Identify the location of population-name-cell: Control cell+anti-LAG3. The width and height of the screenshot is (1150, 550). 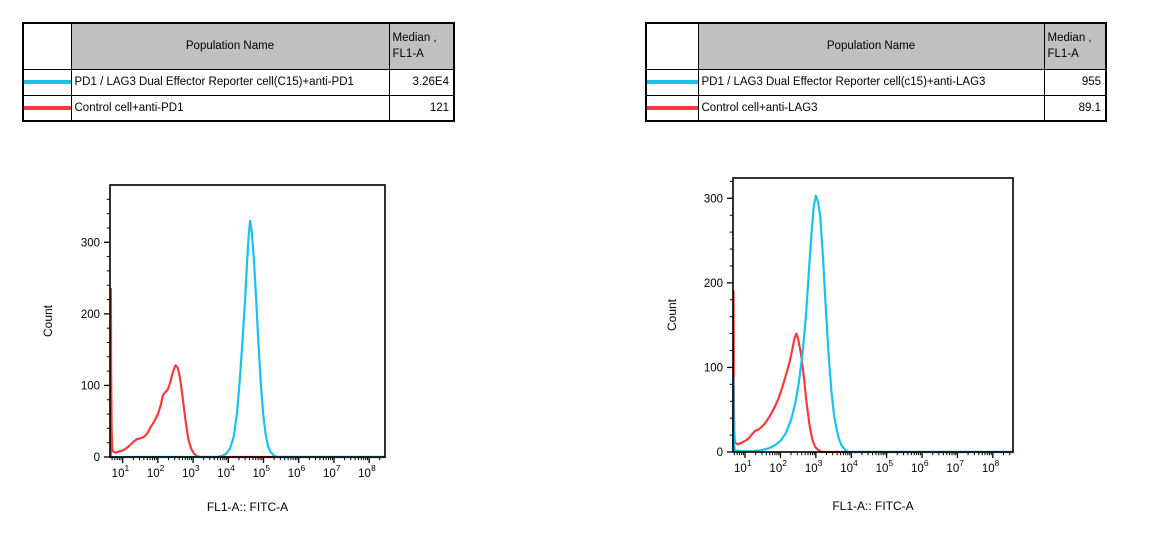
(871, 108).